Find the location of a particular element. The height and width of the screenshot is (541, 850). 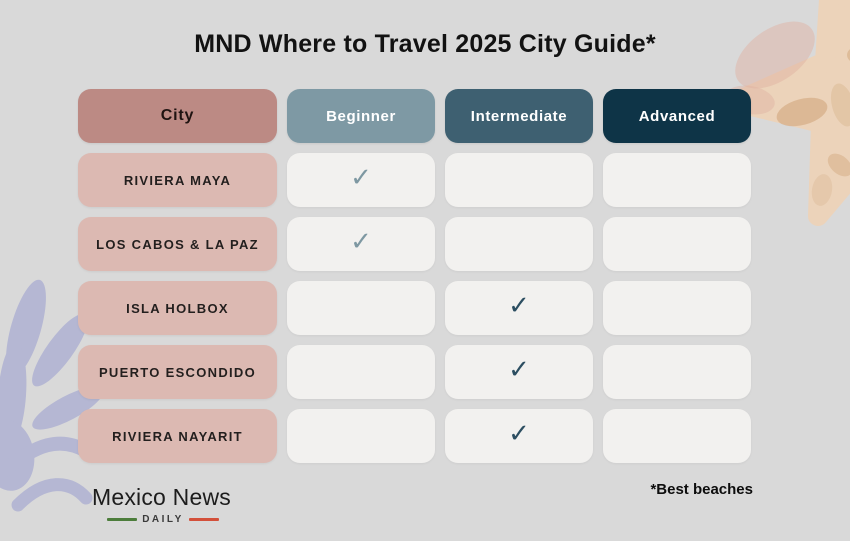

cell-puerto-escondido-intermediate: ✓ is located at coordinates (519, 372).